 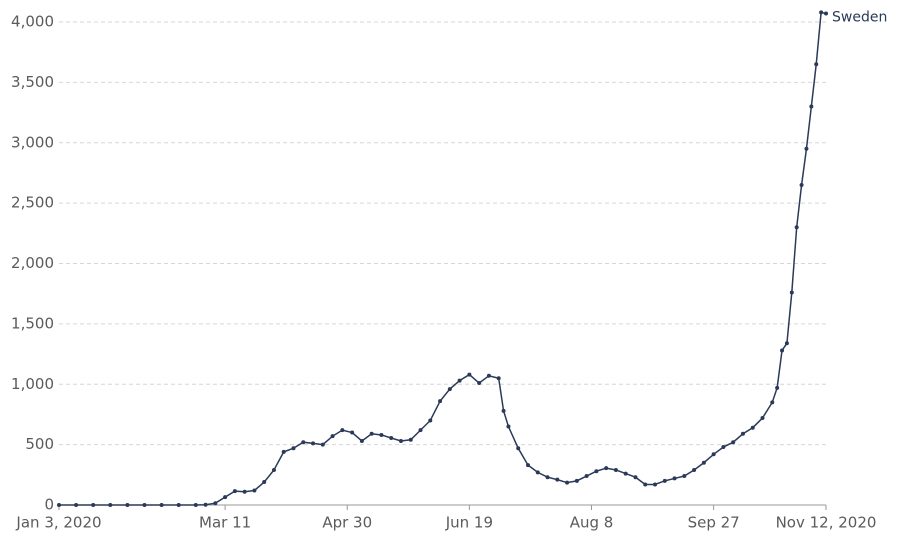 I want to click on x-tick-label: Aug 8, so click(x=592, y=523).